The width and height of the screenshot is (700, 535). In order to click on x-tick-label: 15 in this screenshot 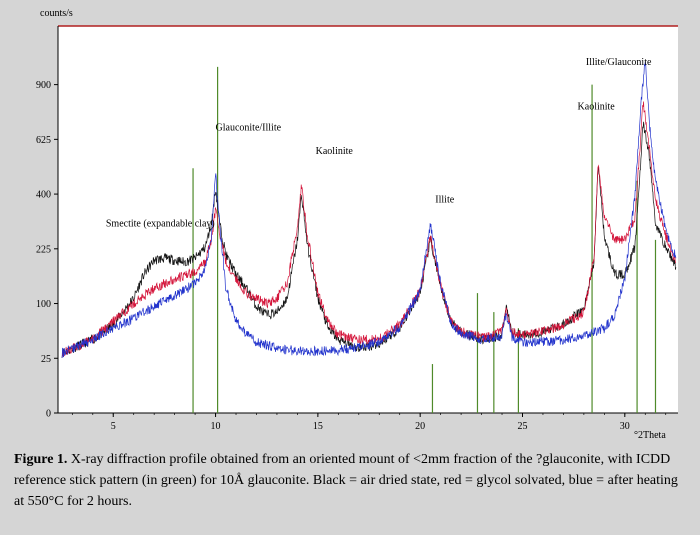, I will do `click(318, 426)`.